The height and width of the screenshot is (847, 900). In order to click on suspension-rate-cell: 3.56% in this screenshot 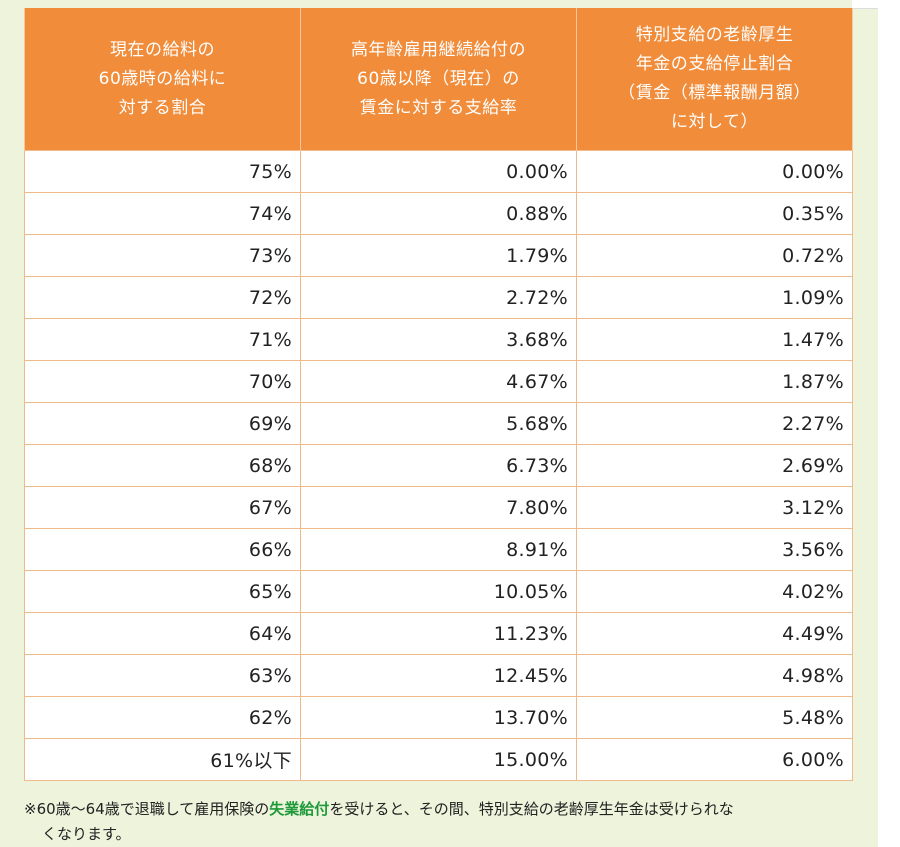, I will do `click(714, 549)`.